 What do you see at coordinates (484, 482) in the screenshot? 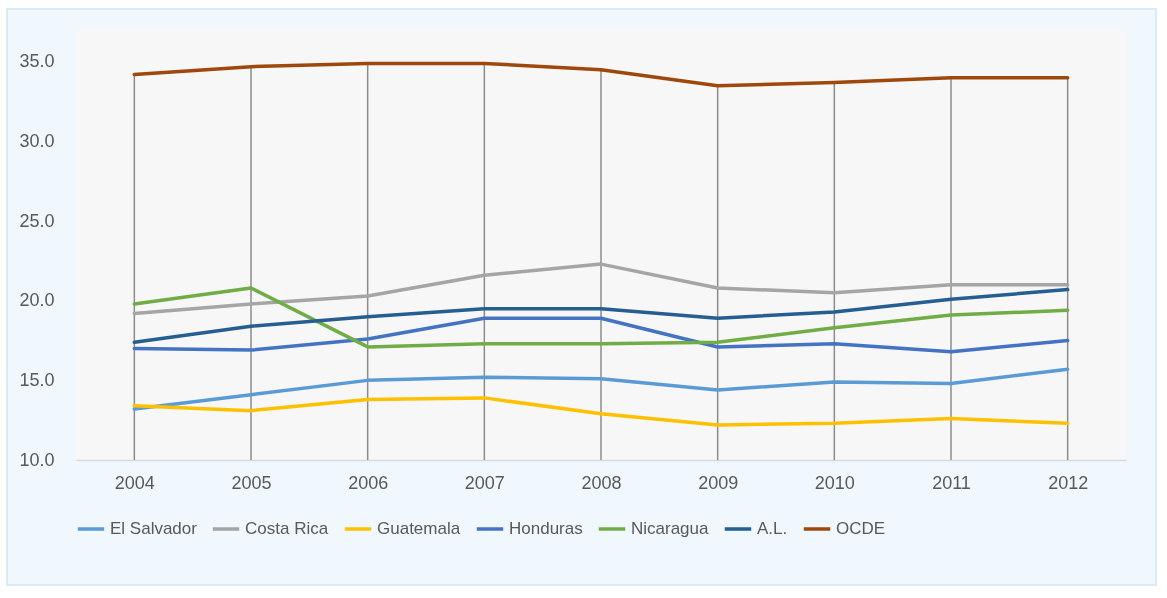
I see `x-tick-label: 2007` at bounding box center [484, 482].